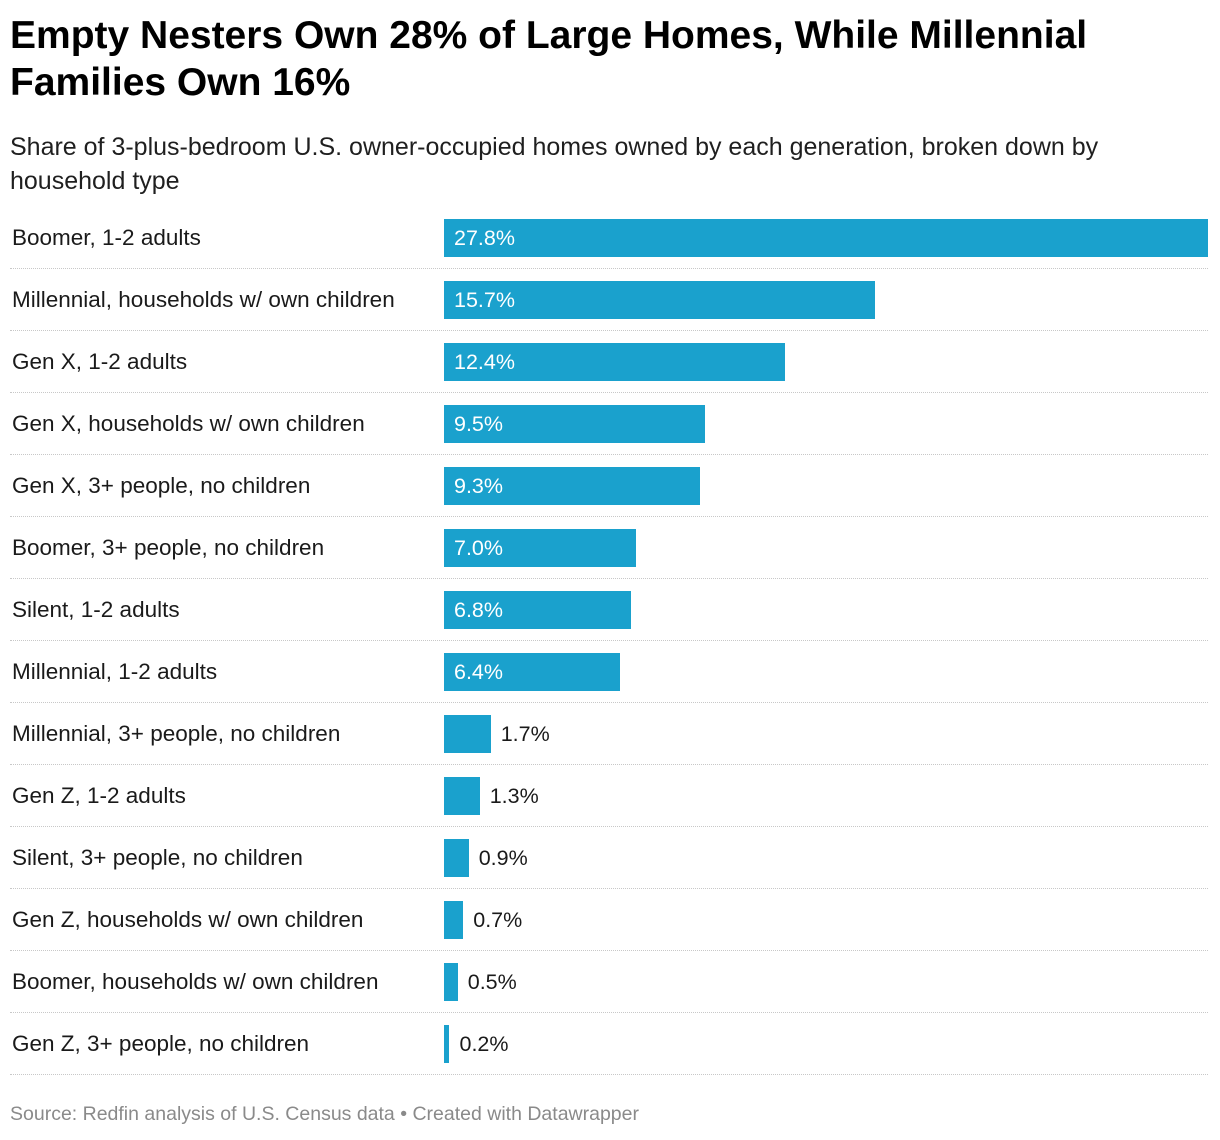 This screenshot has width=1220, height=1140. What do you see at coordinates (479, 424) in the screenshot?
I see `value-label: 9.5%` at bounding box center [479, 424].